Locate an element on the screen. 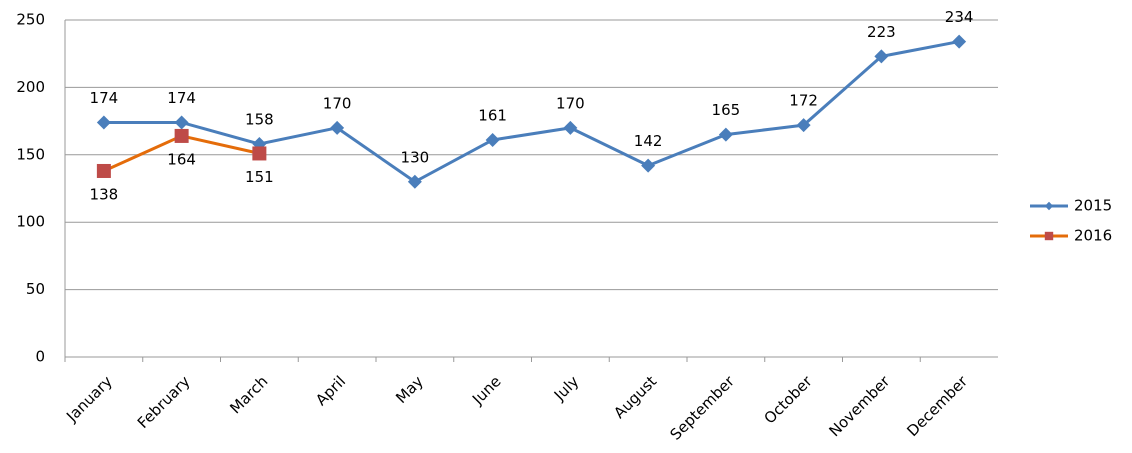 The width and height of the screenshot is (1132, 453). x-tick-label: October is located at coordinates (788, 400).